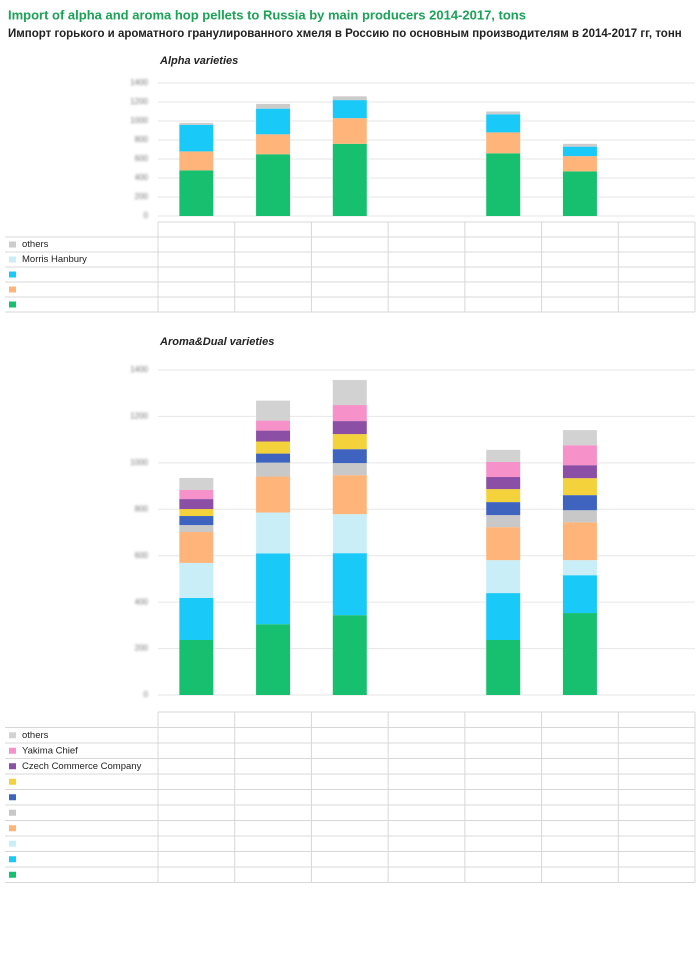 The width and height of the screenshot is (700, 972). What do you see at coordinates (216, 342) in the screenshot?
I see `chart-title: Aroma&Dual varieties` at bounding box center [216, 342].